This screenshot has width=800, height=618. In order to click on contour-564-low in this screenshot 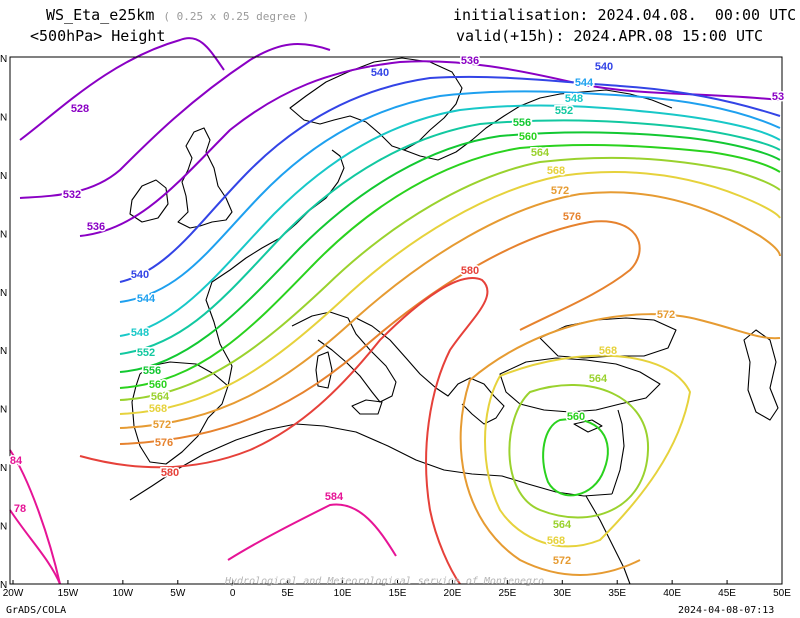, I will do `click(579, 451)`.